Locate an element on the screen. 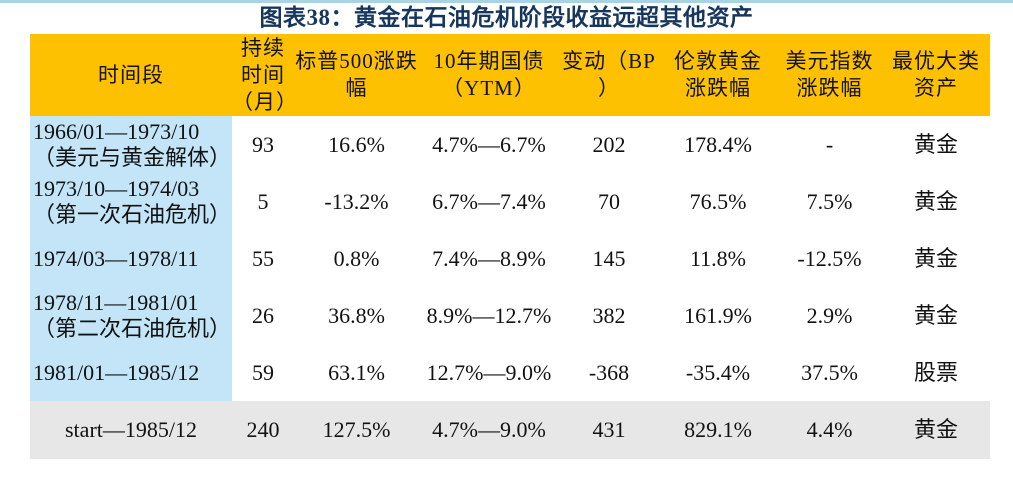  cell-bp-change: 202 is located at coordinates (609, 144).